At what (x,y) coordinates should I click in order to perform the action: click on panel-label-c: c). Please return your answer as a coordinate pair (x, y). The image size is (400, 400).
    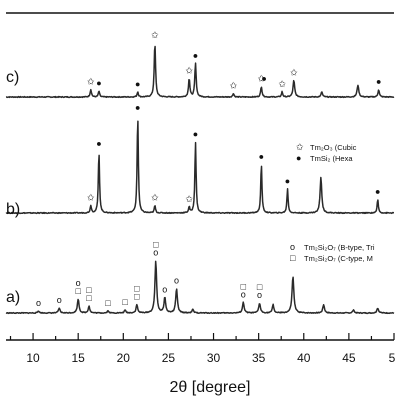
    Looking at the image, I should click on (12, 77).